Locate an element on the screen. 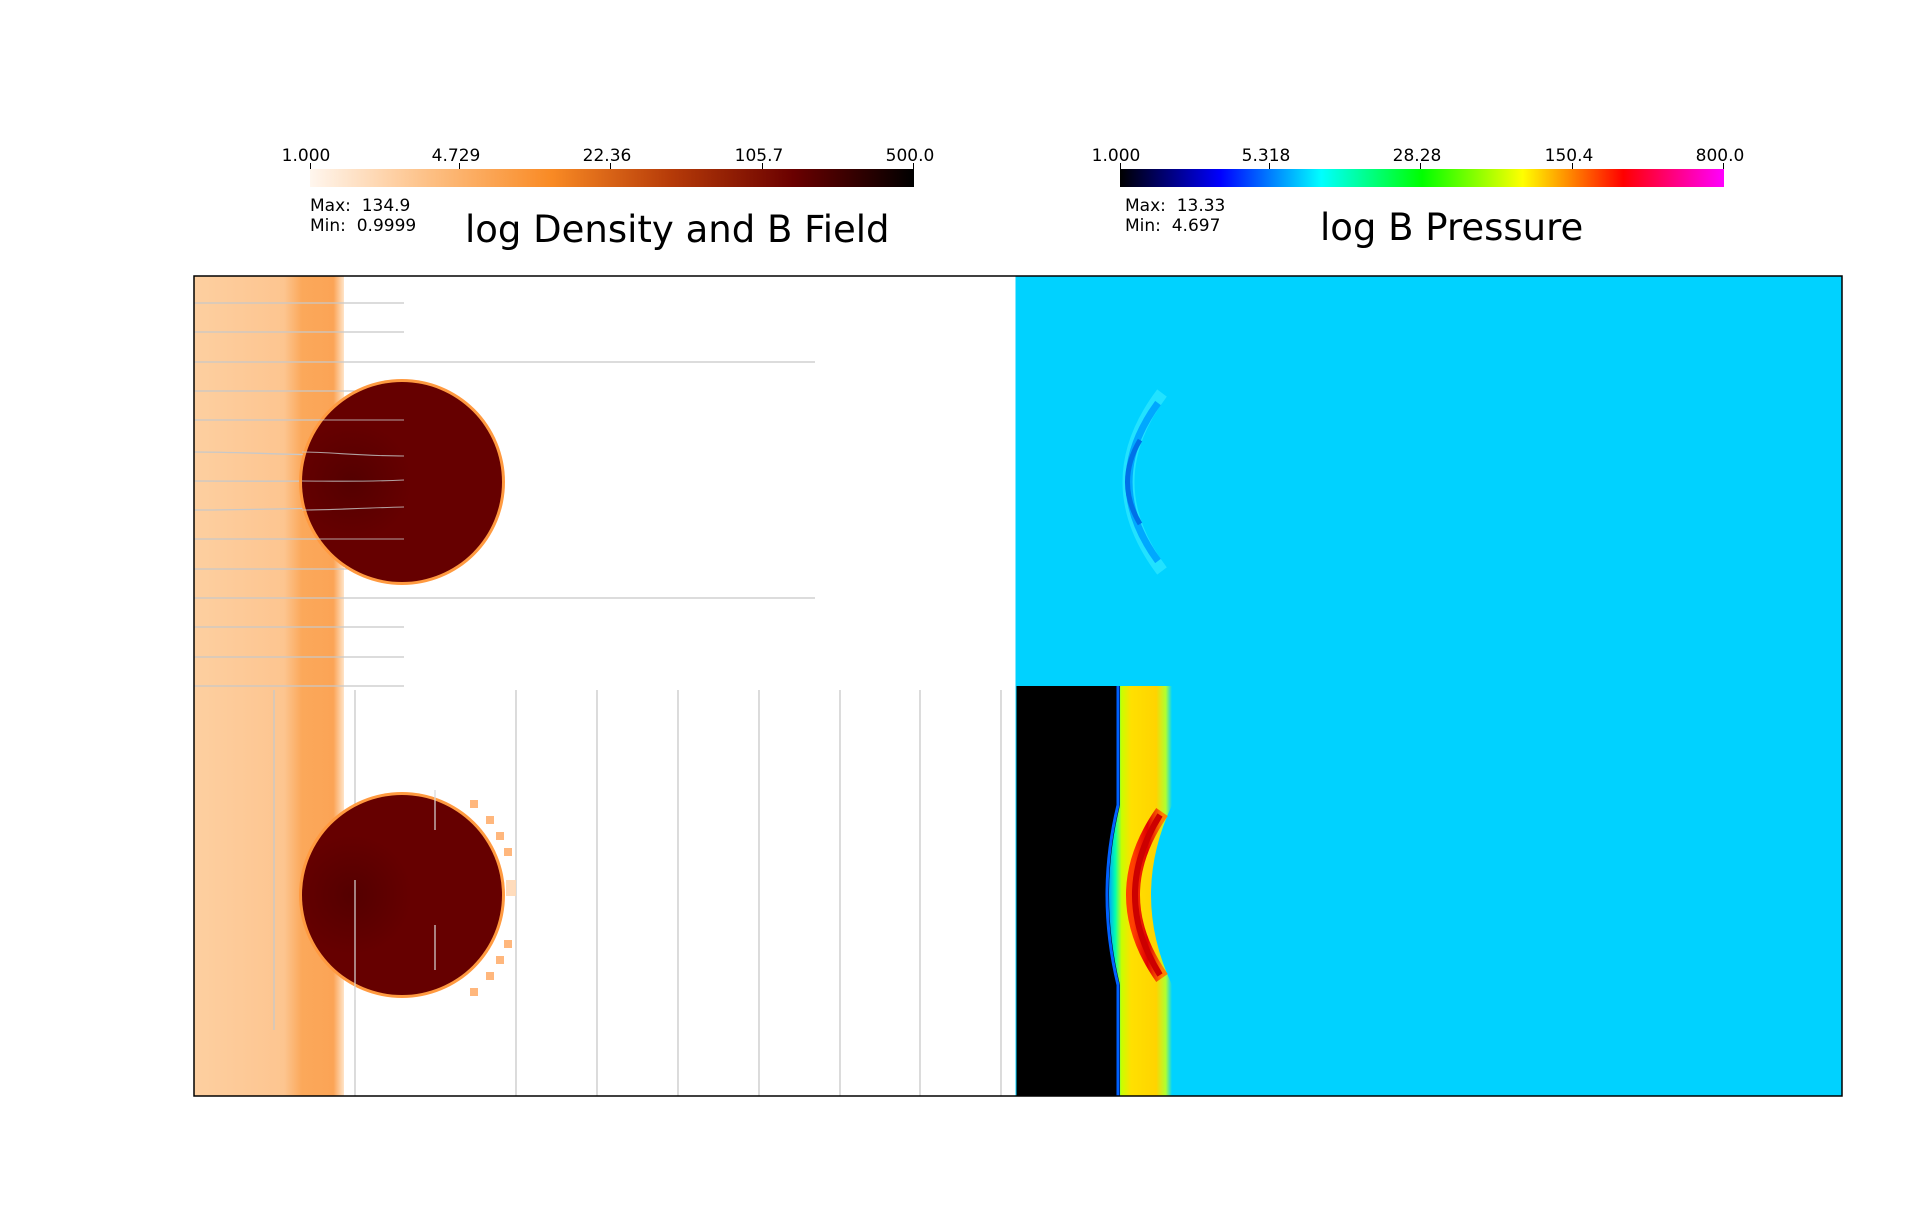 This screenshot has height=1209, width=1920. pressure-tick-3: 150.4 is located at coordinates (1569, 156).